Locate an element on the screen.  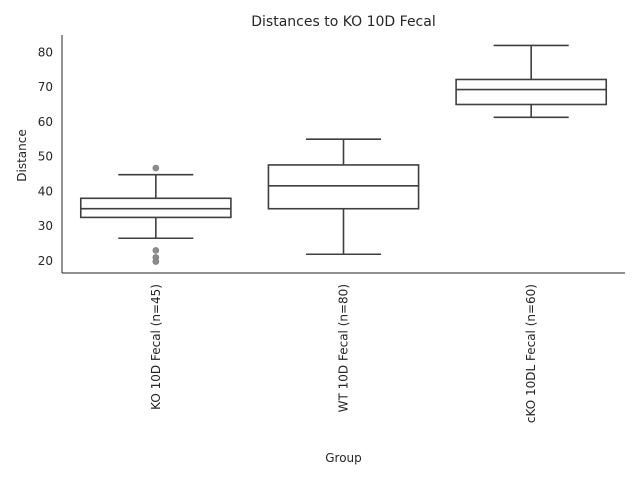
y-tick-label: 60 is located at coordinates (45, 122).